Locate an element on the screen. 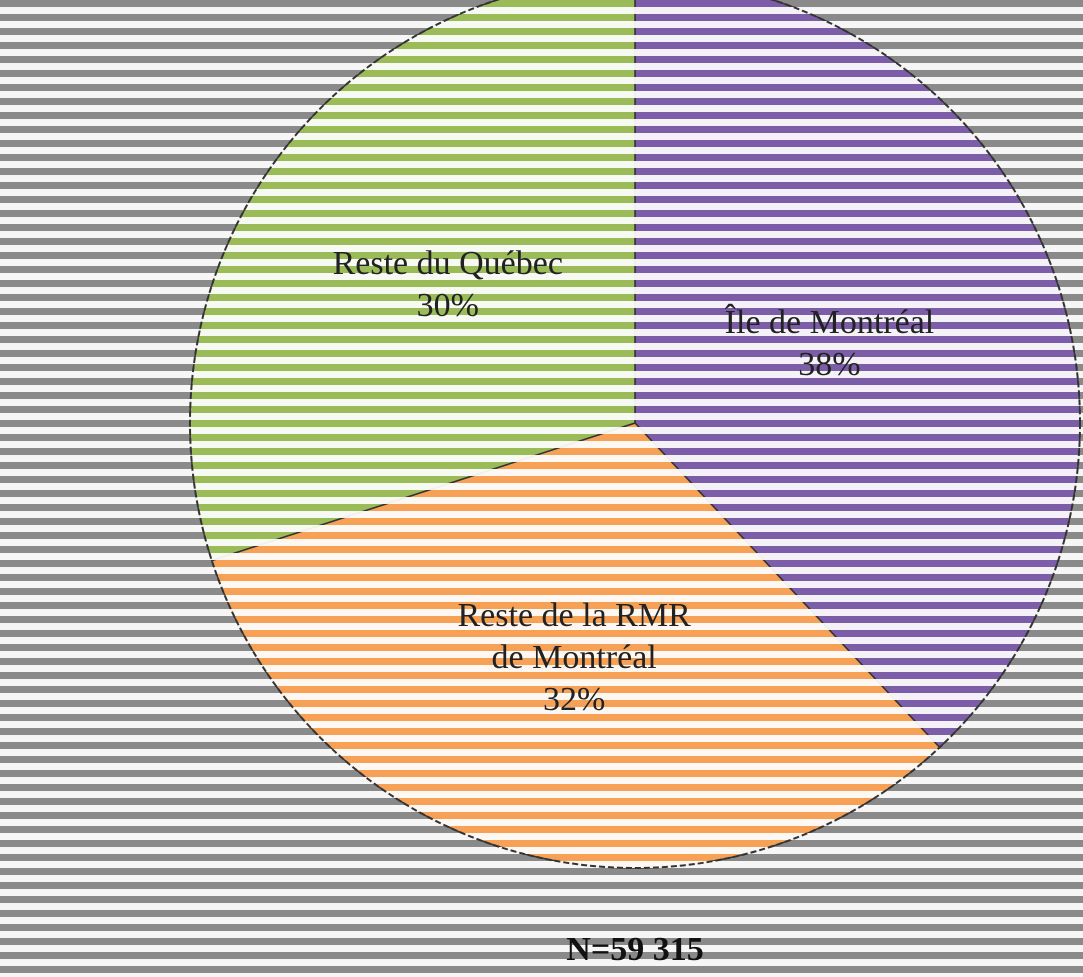 This screenshot has height=977, width=1083. slice-category-label-reste-de-la-rmr-de-montreal: de Montréal is located at coordinates (574, 657).